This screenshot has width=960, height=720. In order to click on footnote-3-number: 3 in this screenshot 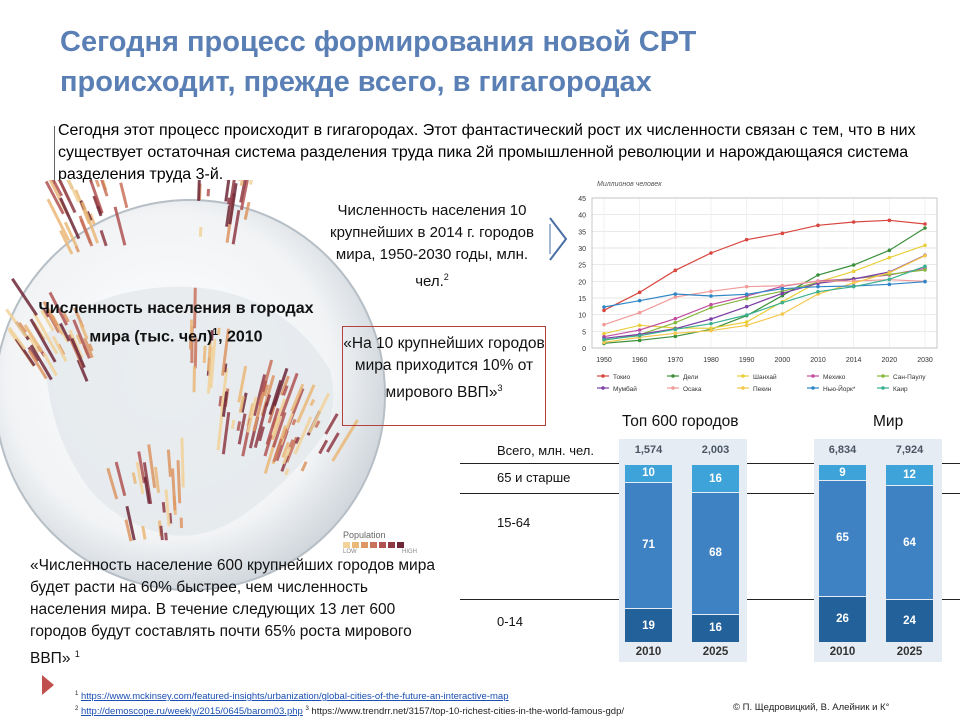, I will do `click(307, 709)`.